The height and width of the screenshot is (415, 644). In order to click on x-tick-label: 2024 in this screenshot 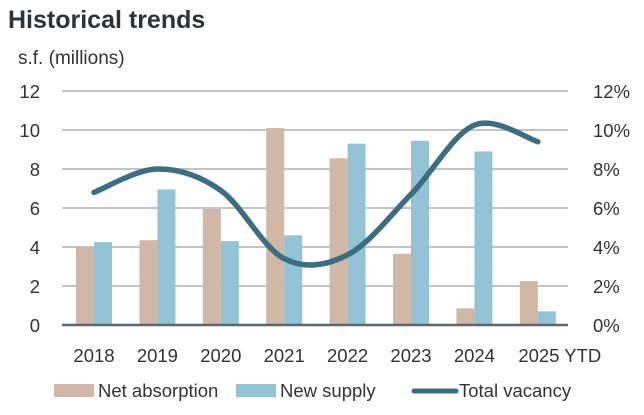, I will do `click(474, 355)`.